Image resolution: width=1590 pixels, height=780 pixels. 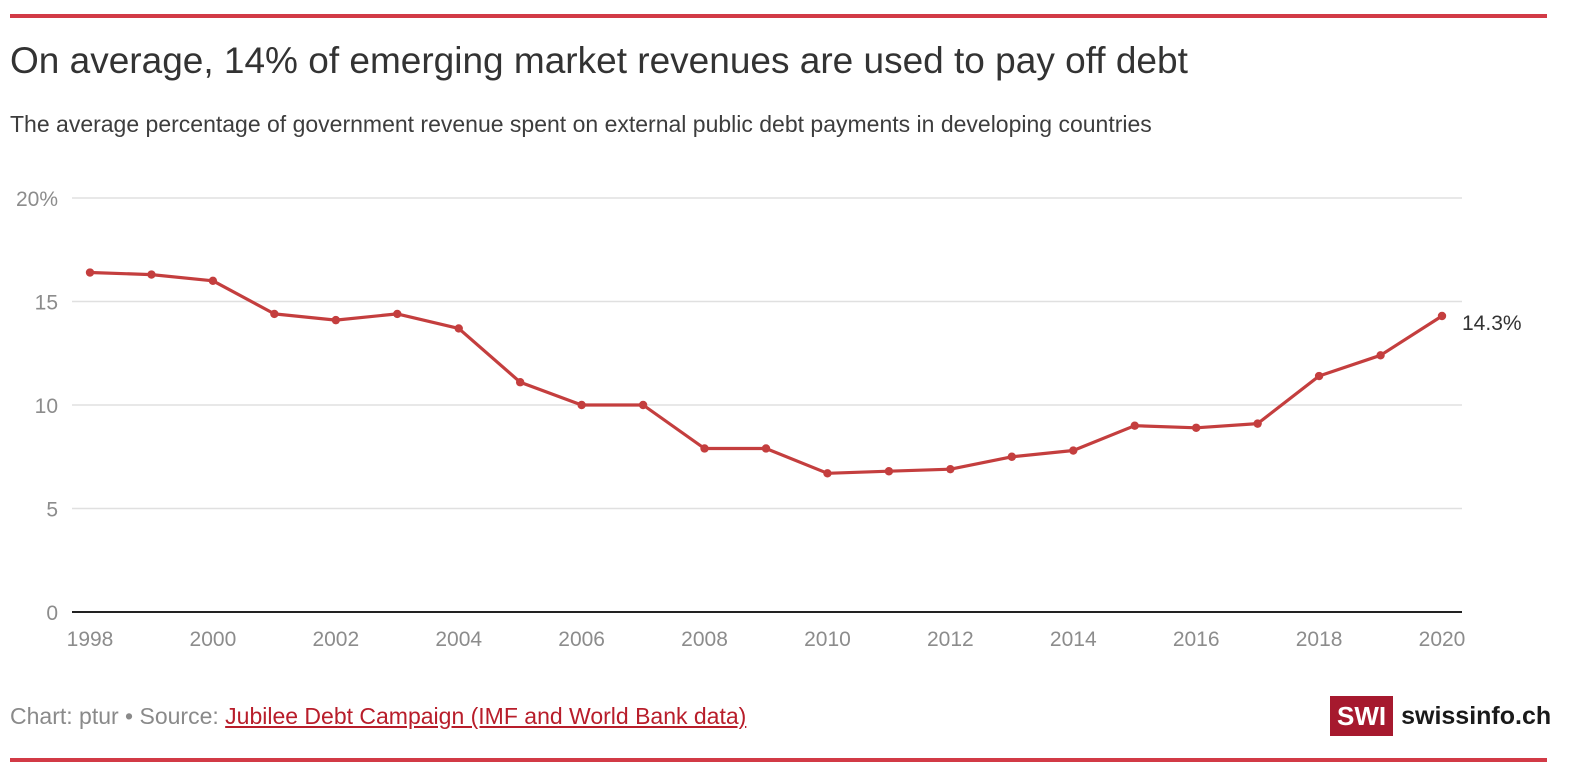 What do you see at coordinates (1362, 716) in the screenshot?
I see `swi-logo-mark: SWI` at bounding box center [1362, 716].